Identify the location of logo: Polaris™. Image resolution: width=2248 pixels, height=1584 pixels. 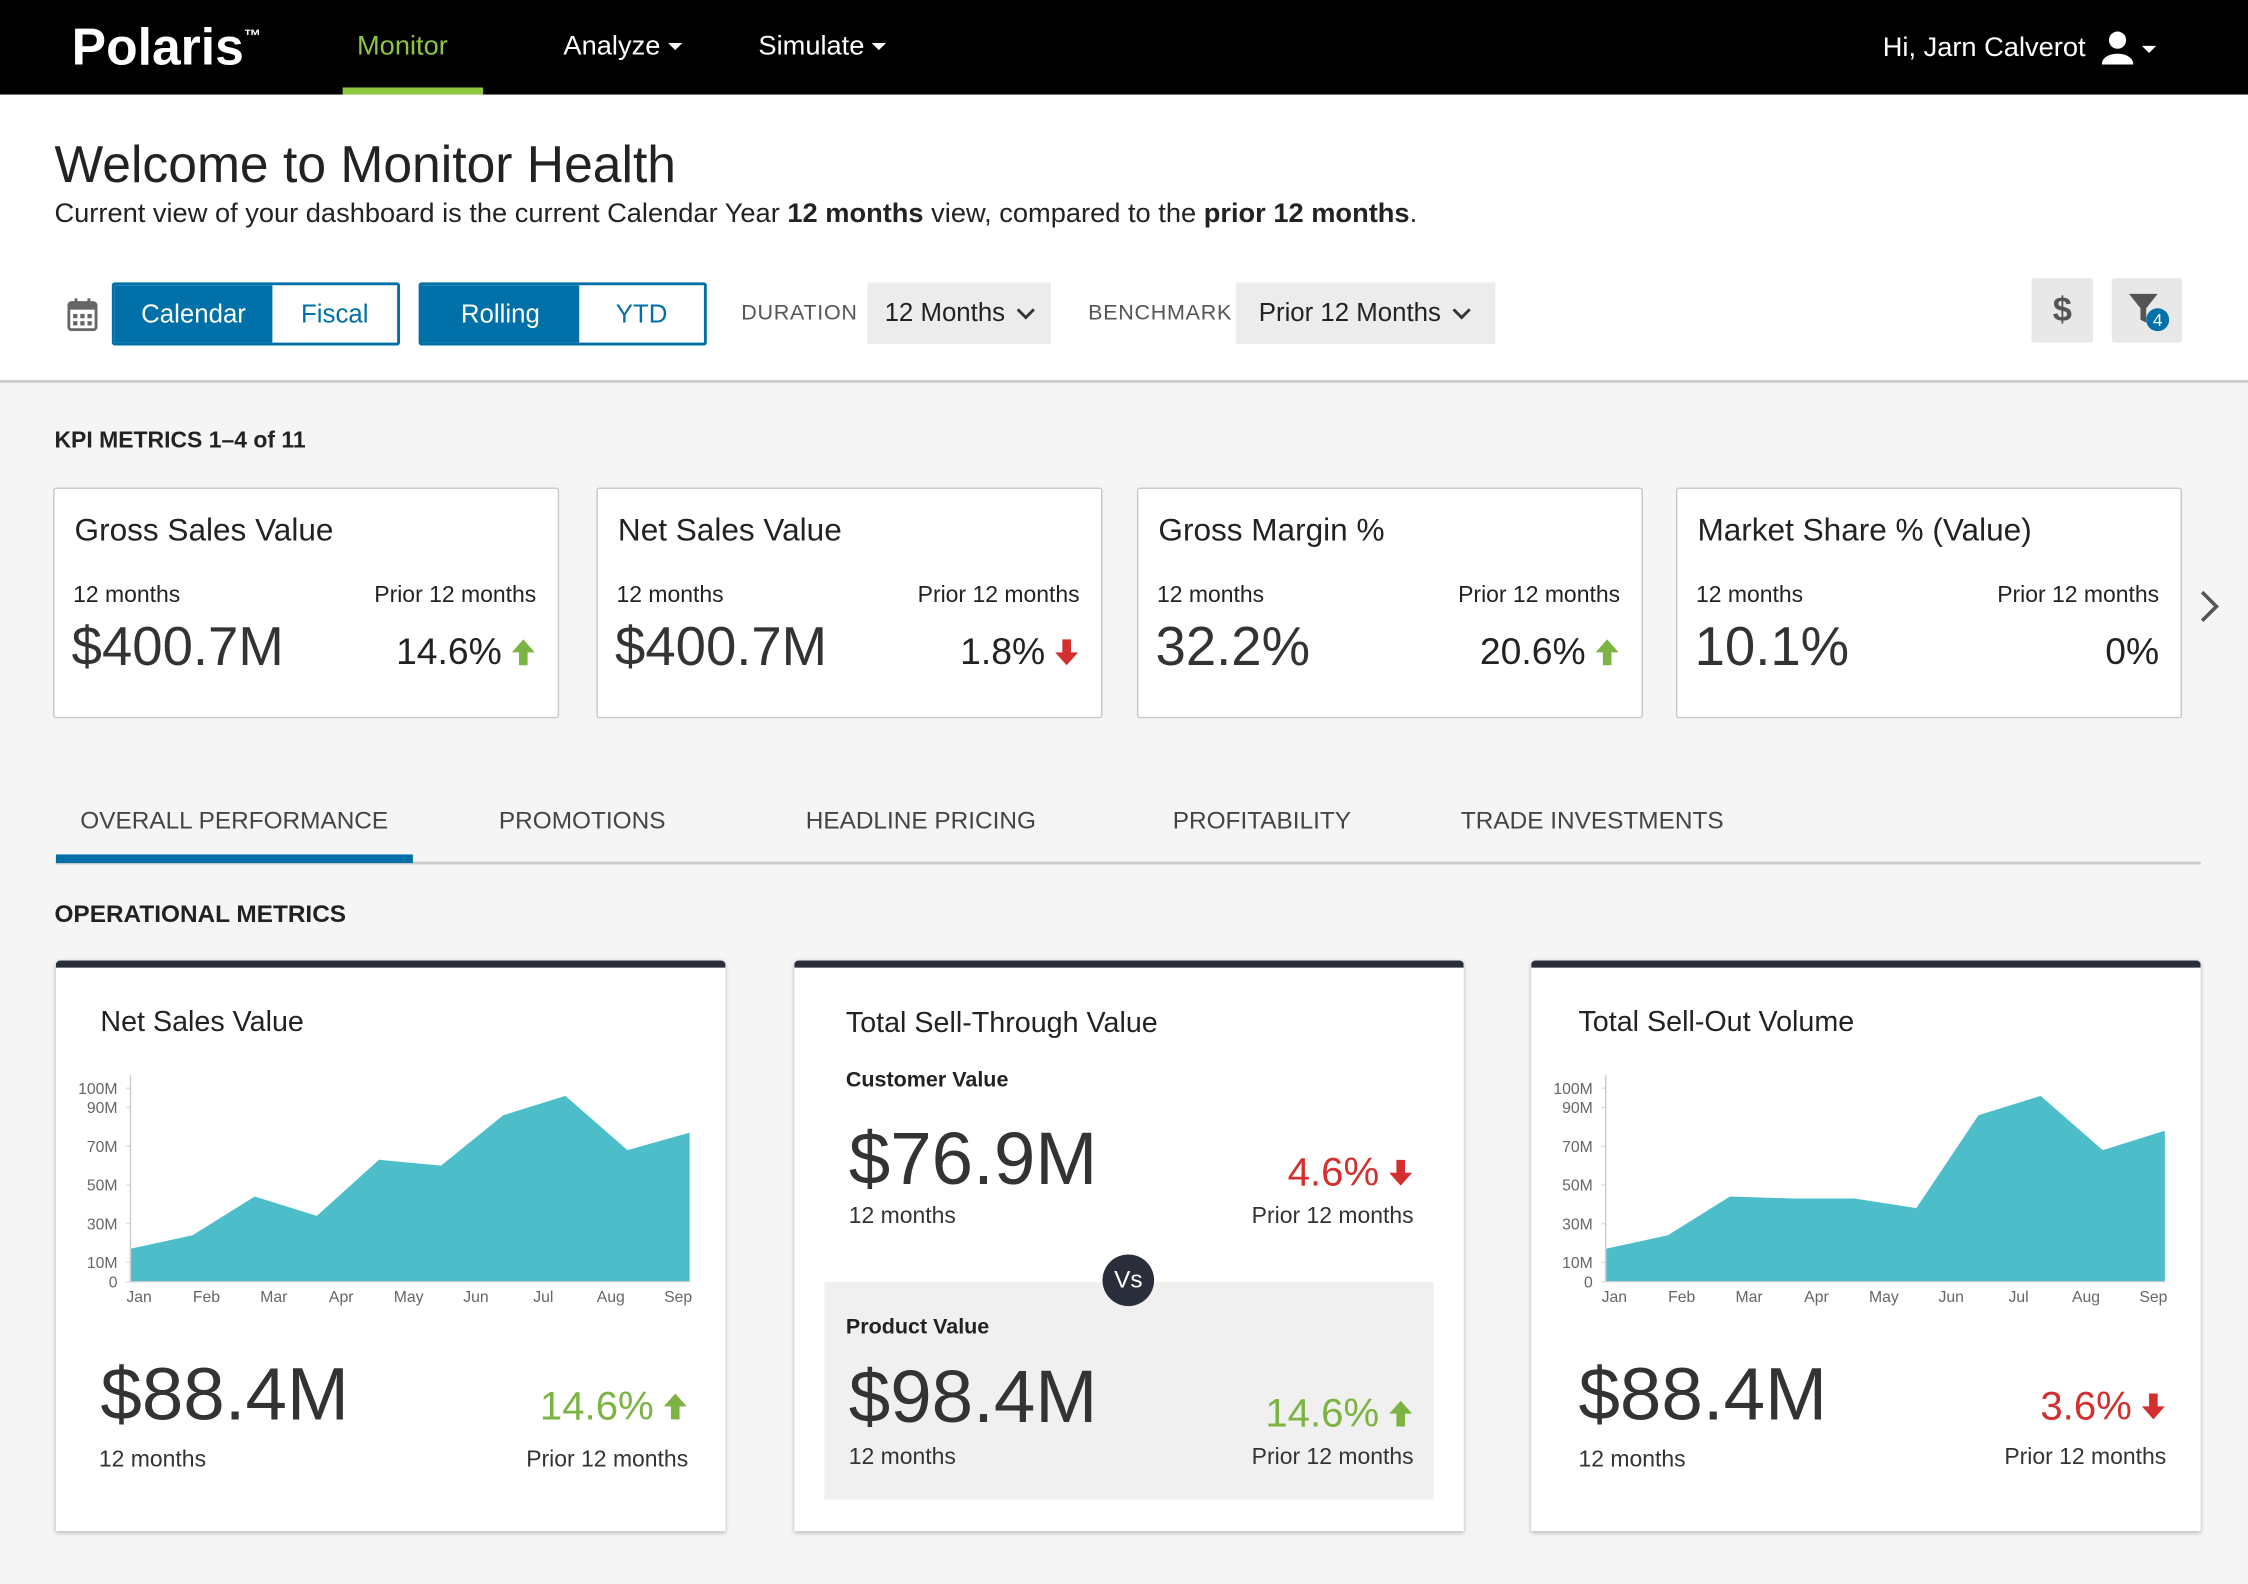
(166, 47).